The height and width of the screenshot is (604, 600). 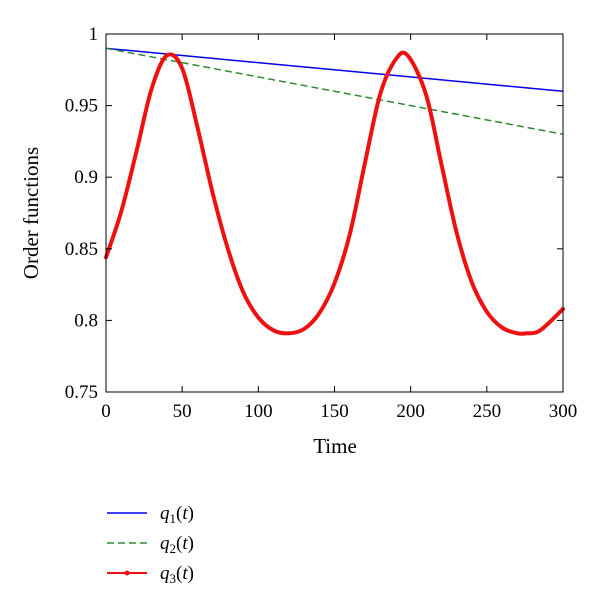 What do you see at coordinates (335, 446) in the screenshot?
I see `x-axis-title: Time` at bounding box center [335, 446].